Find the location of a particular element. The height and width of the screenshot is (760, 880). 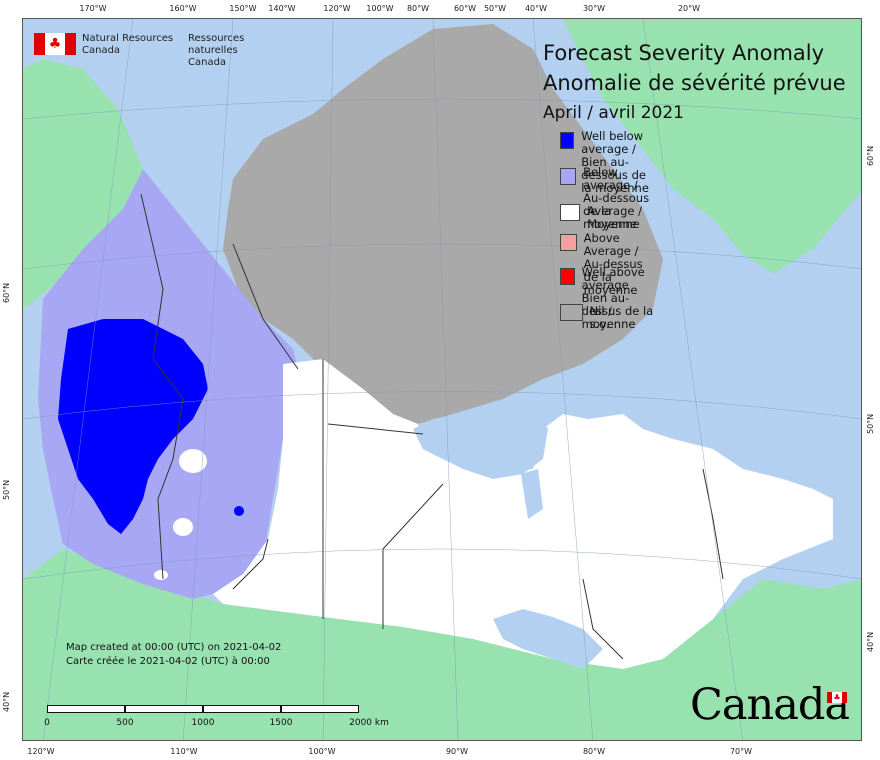

latitude-tick-left: 50°N is located at coordinates (6, 489).